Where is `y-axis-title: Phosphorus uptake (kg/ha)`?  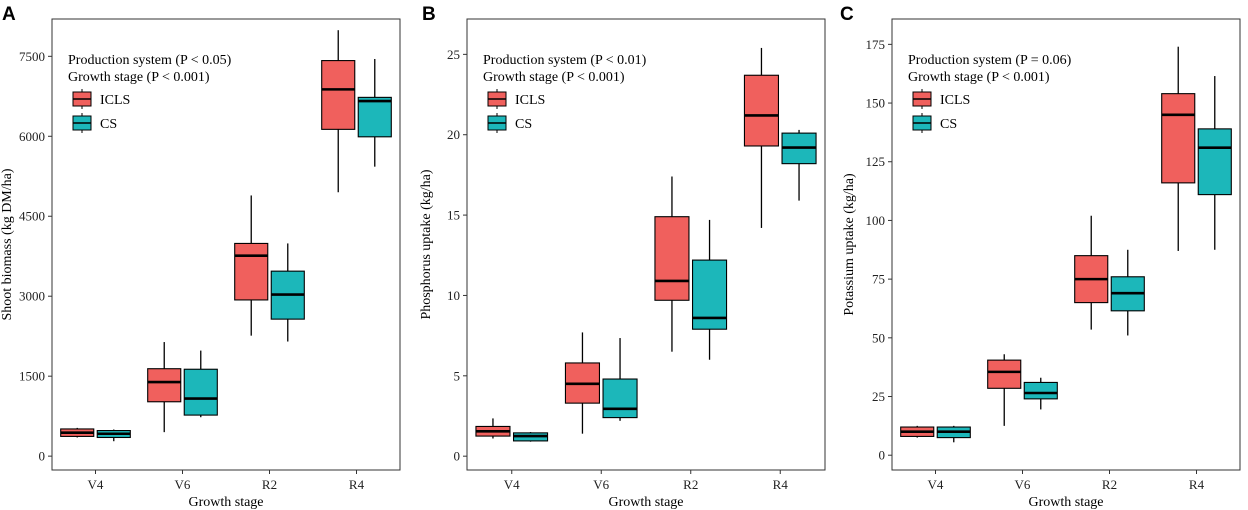 y-axis-title: Phosphorus uptake (kg/ha) is located at coordinates (426, 244).